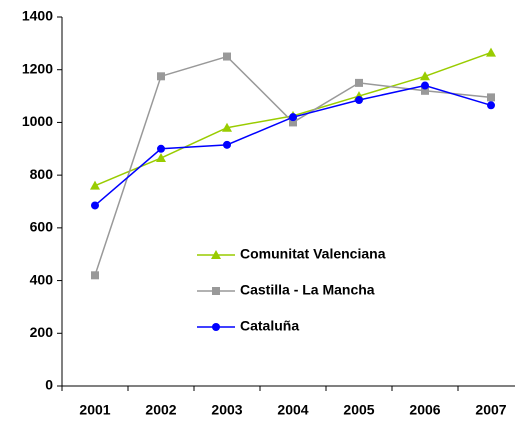 This screenshot has height=426, width=517. Describe the element at coordinates (42, 174) in the screenshot. I see `y-tick-label: 800` at that location.